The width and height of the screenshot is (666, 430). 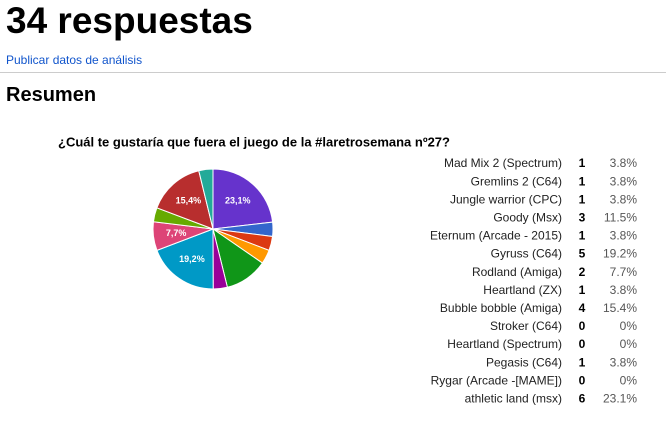 I want to click on response-count: 34 respuestas, so click(x=129, y=20).